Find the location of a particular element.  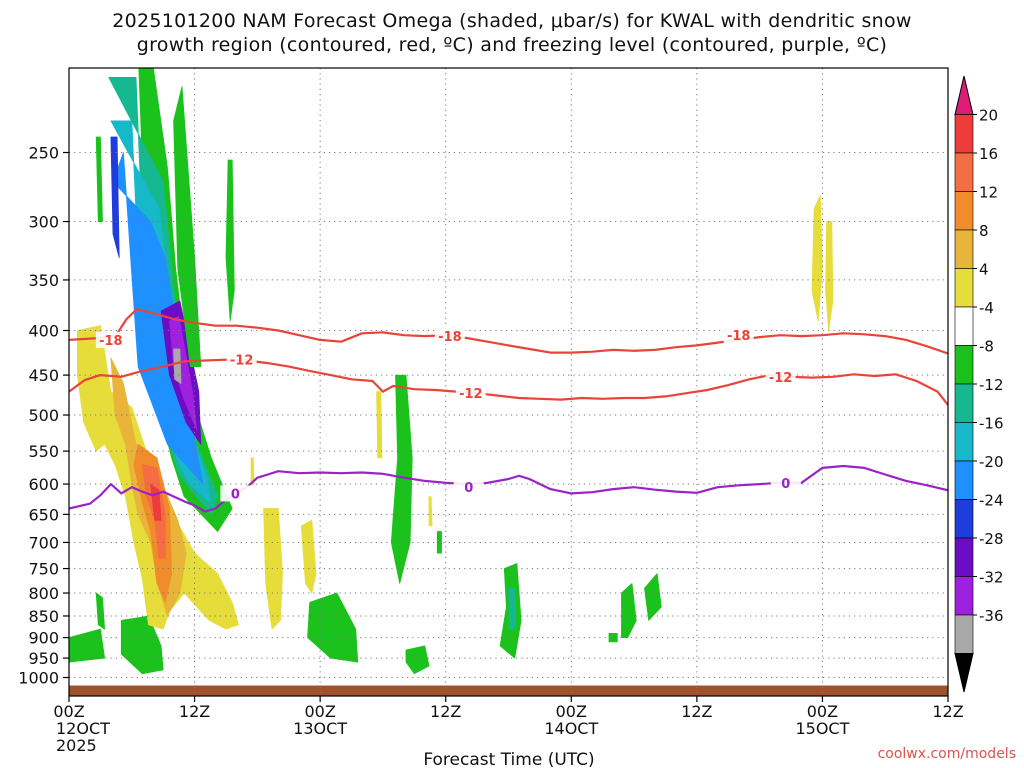

y-tick-label: 300 is located at coordinates (43, 222).